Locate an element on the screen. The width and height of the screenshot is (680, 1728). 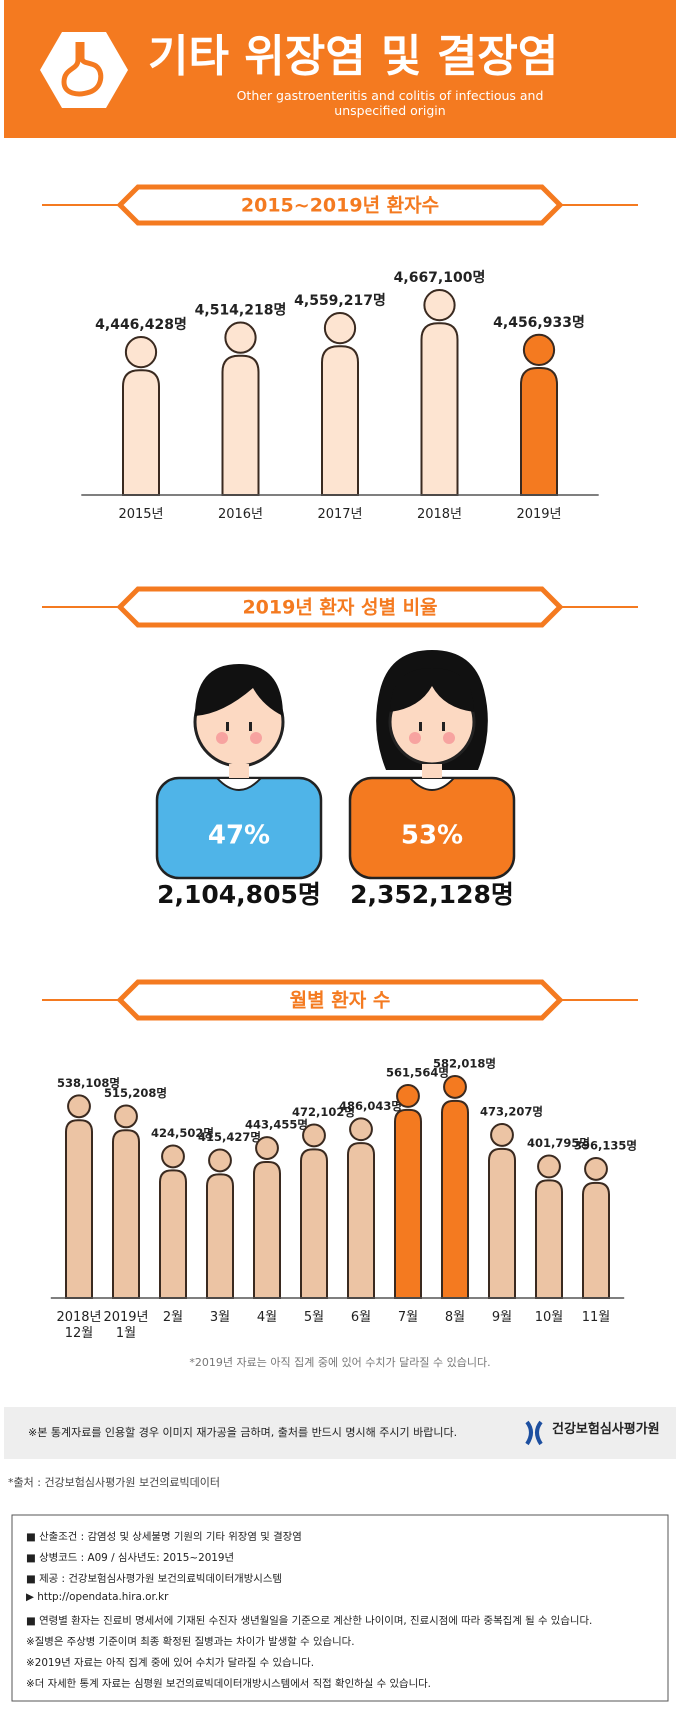
neck is located at coordinates (432, 771).